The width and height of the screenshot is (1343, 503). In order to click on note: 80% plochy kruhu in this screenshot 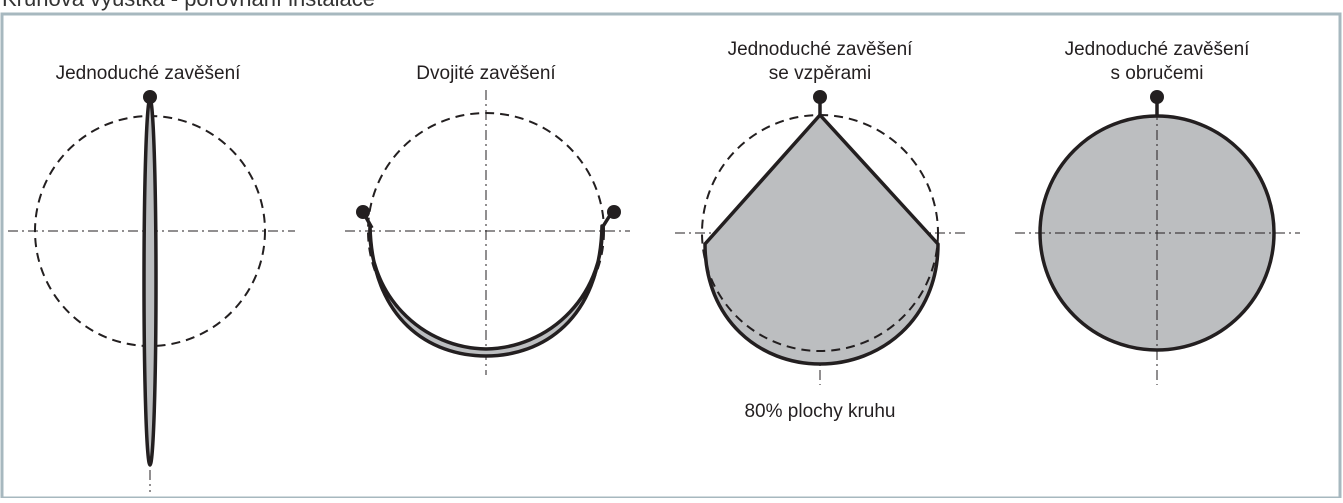, I will do `click(819, 411)`.